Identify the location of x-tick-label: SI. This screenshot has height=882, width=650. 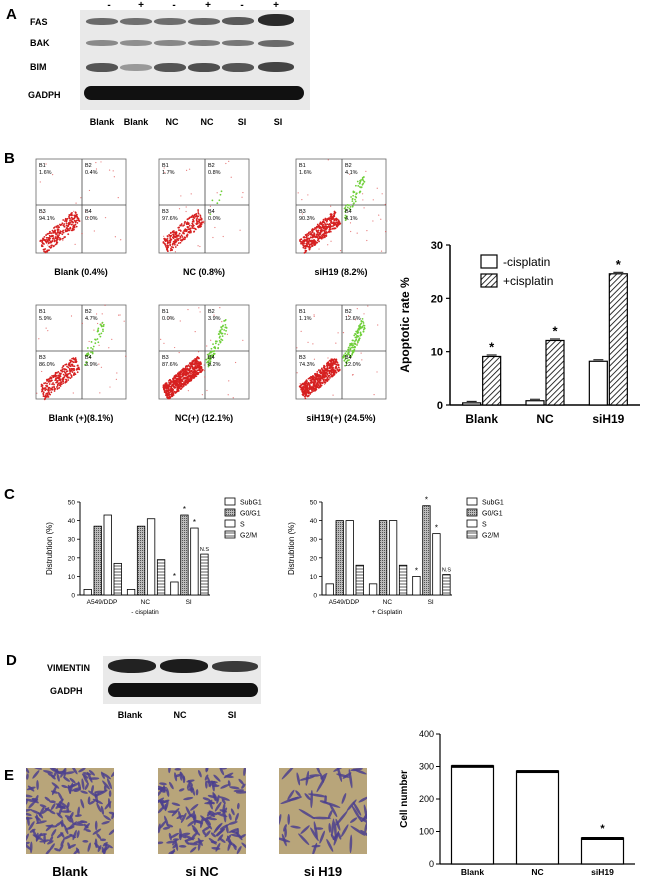
(431, 602).